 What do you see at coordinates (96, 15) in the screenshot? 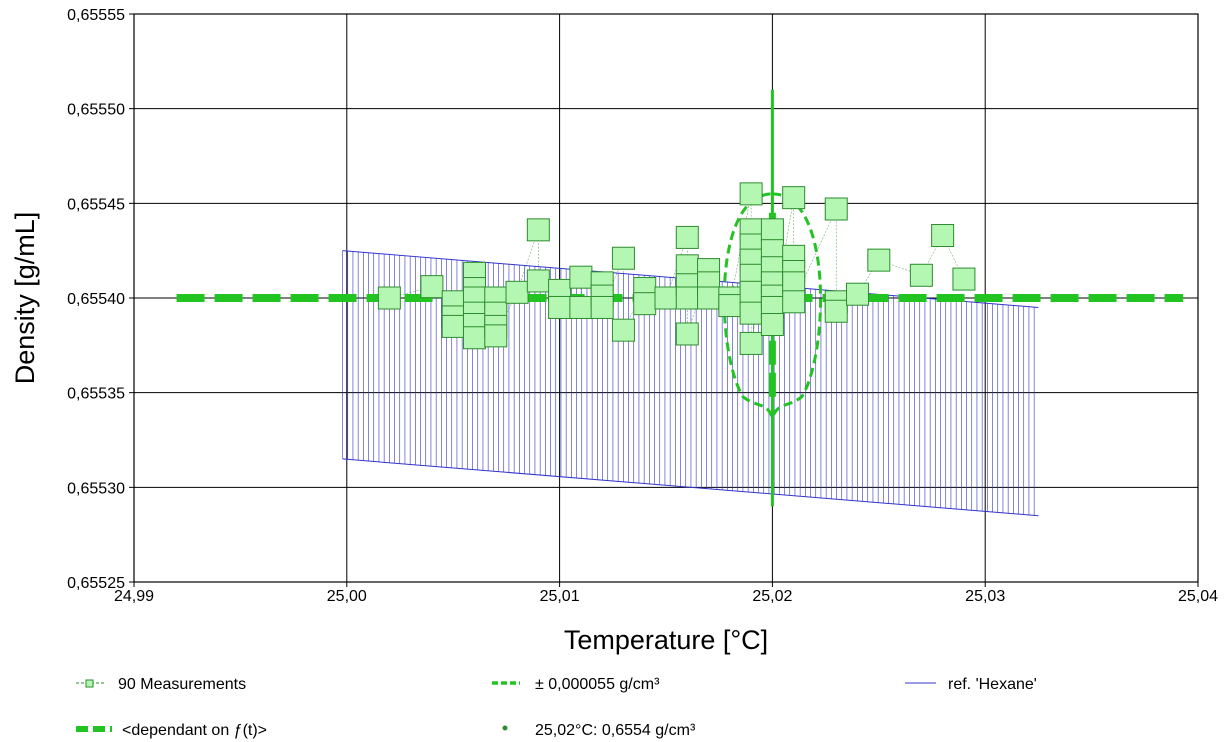
I see `y-tick-label: 0,65555` at bounding box center [96, 15].